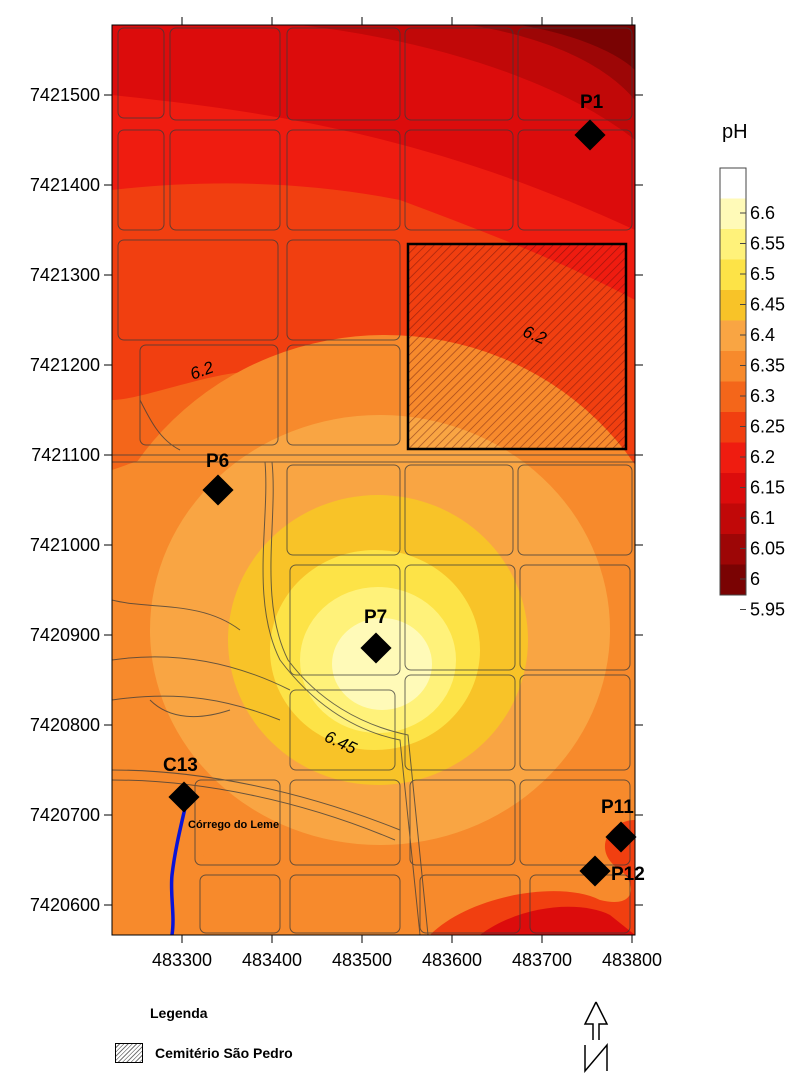  Describe the element at coordinates (762, 396) in the screenshot. I see `colorbar-level-label: 6.3` at that location.